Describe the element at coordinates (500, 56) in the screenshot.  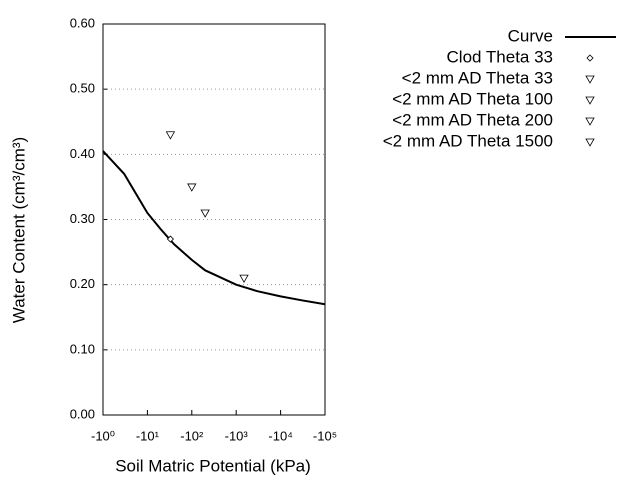
I see `legend-label: Clod Theta 33` at that location.